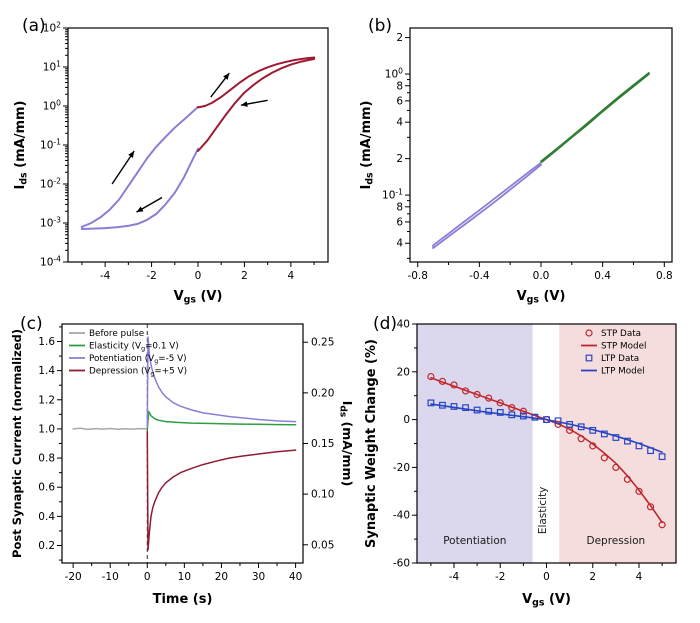  I want to click on svg-text: Potentiation, so click(474, 541).